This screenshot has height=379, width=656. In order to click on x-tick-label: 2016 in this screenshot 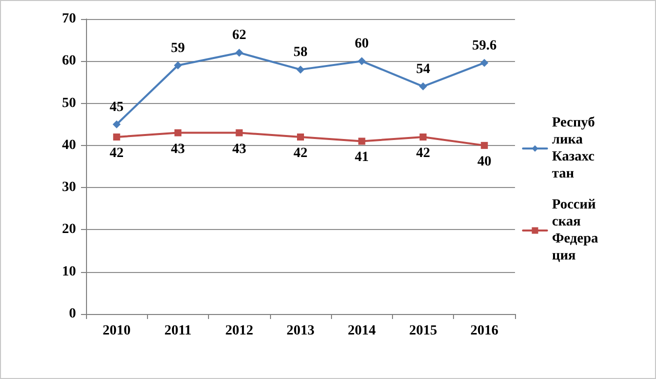, I will do `click(484, 331)`.